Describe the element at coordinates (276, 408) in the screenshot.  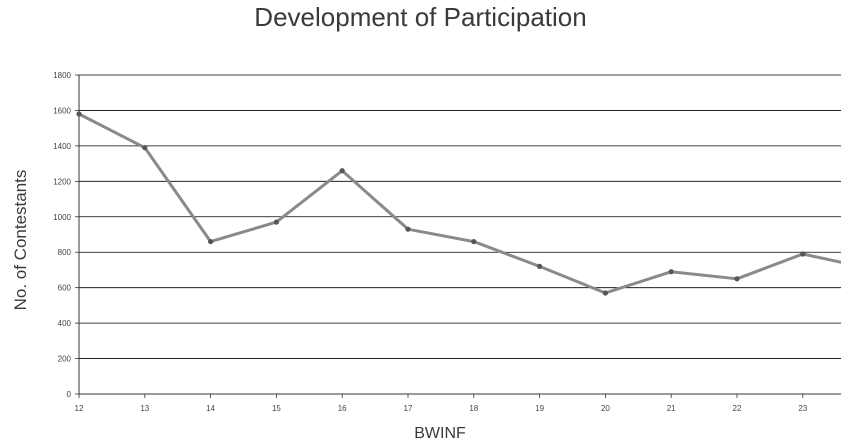
I see `x-tick-label: 15` at that location.